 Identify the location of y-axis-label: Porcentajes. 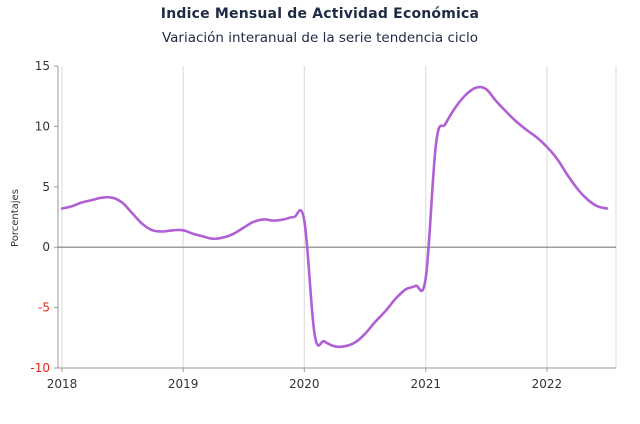
(15, 218).